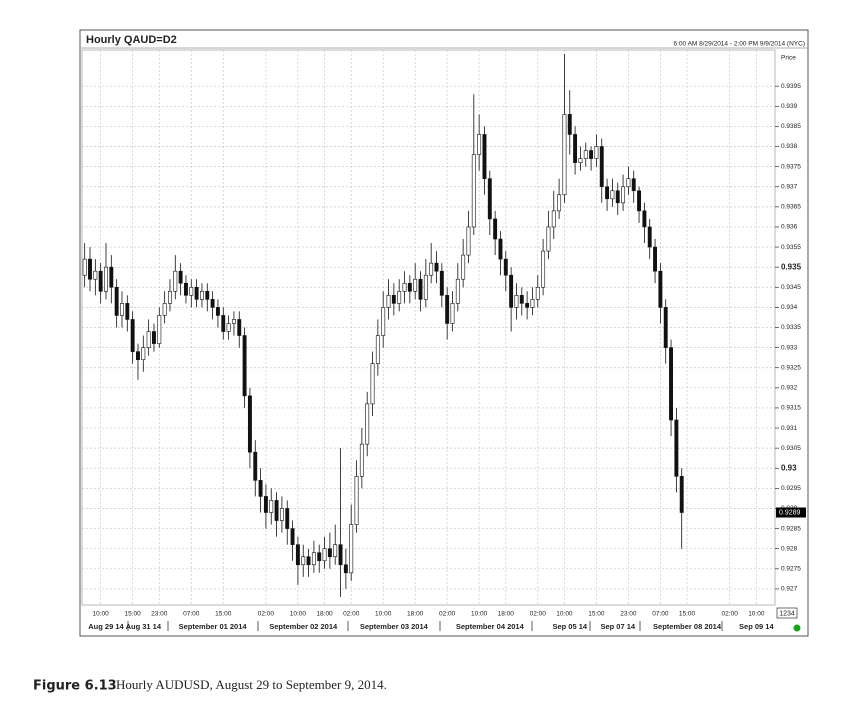  What do you see at coordinates (789, 186) in the screenshot?
I see `y-tick-label: 0.937` at bounding box center [789, 186].